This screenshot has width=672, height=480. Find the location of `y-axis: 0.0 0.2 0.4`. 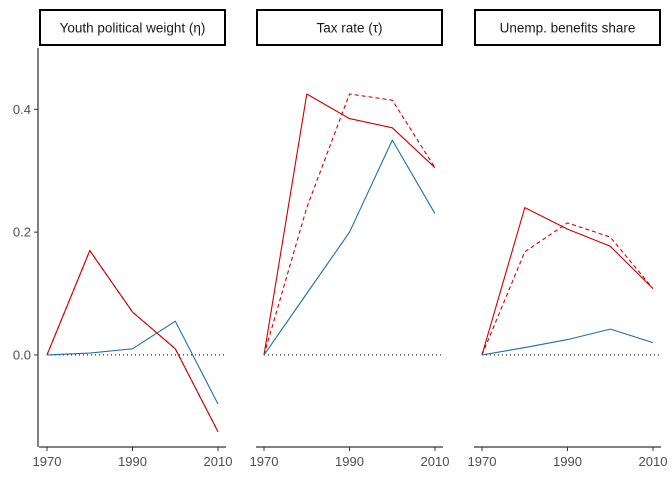

y-axis: 0.0 0.2 0.4 is located at coordinates (26, 247).